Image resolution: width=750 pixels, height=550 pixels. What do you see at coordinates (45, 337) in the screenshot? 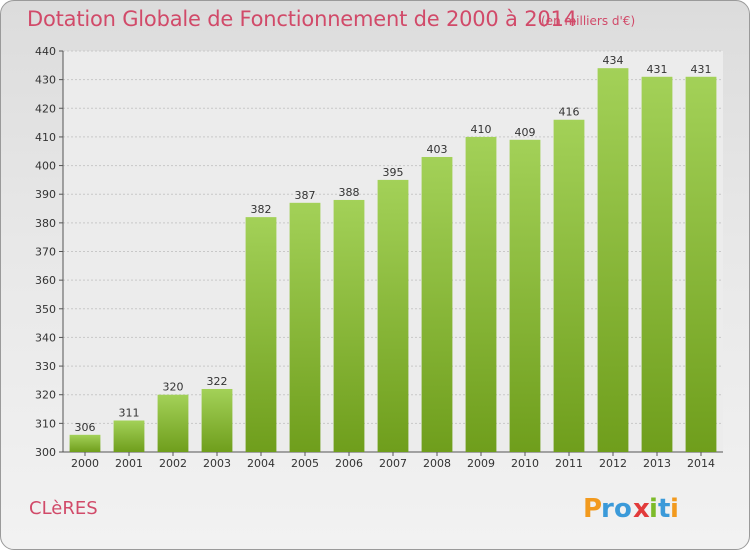
I see `y-tick-label: 340` at bounding box center [45, 337].